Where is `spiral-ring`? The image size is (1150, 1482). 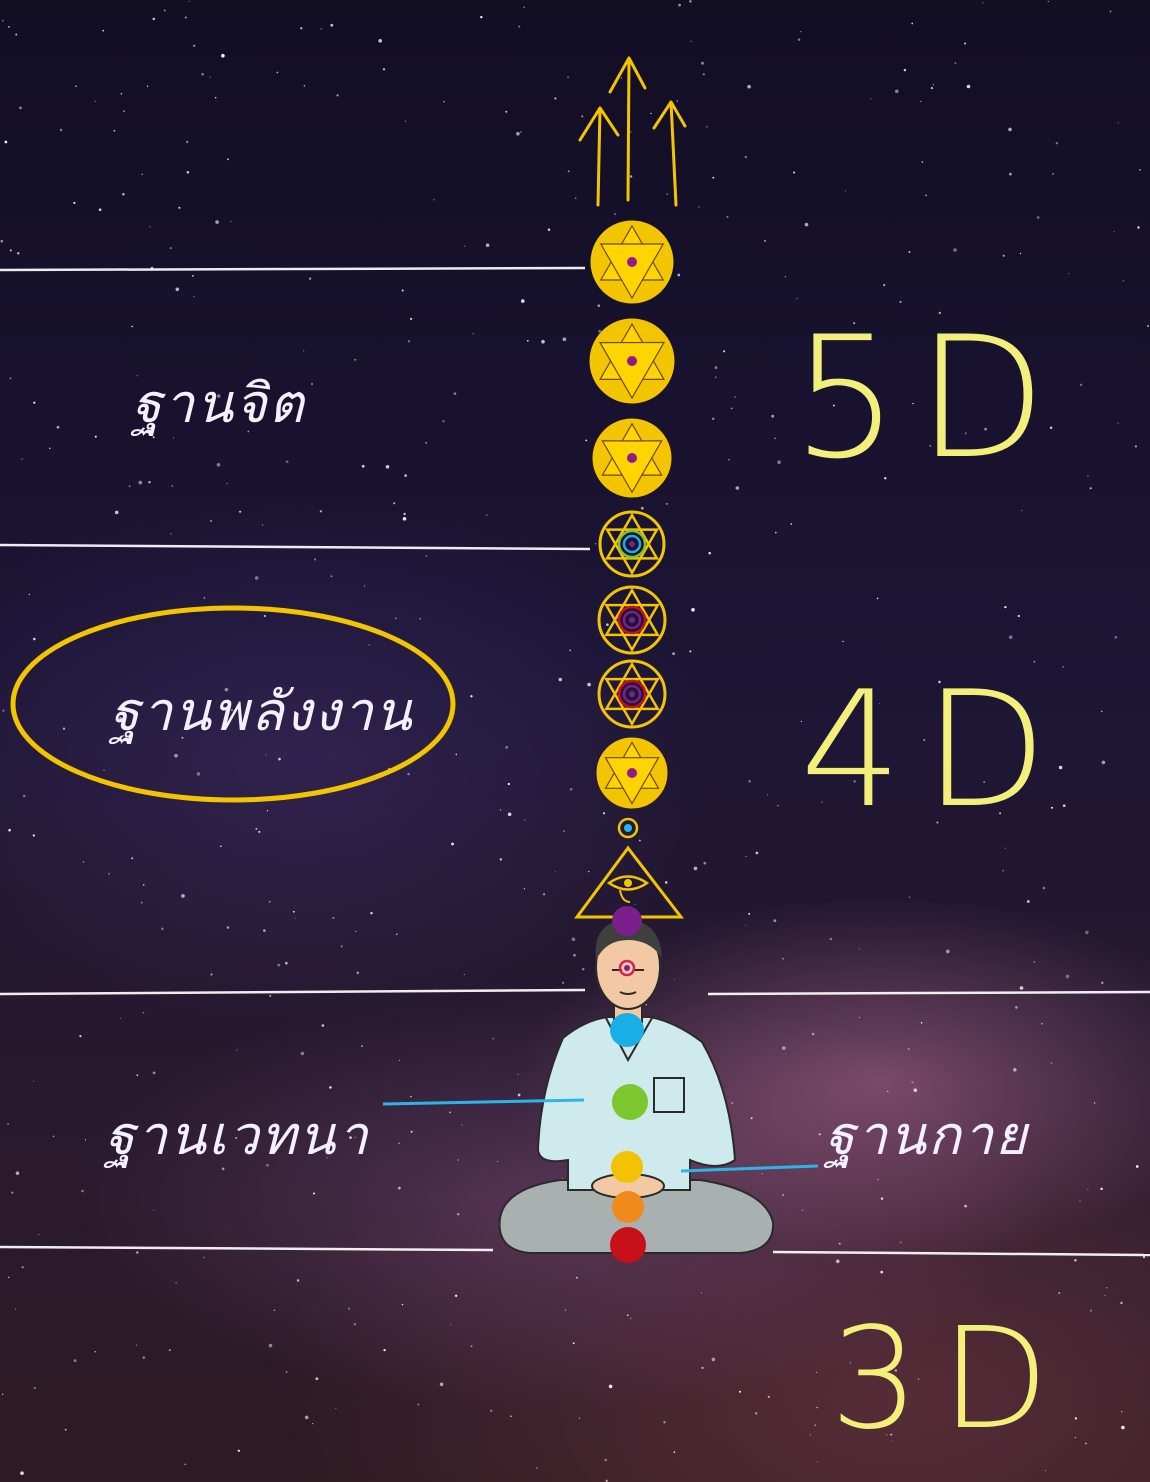
spiral-ring is located at coordinates (632, 620).